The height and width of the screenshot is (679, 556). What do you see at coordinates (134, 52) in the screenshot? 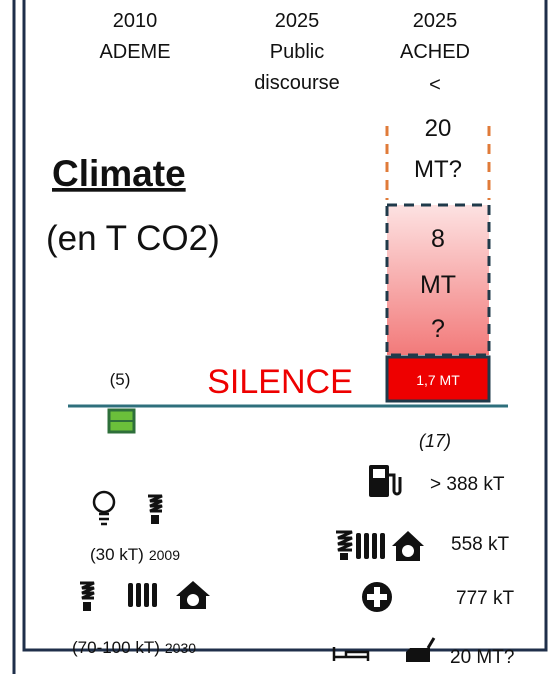
I see `header-line: ADEME` at bounding box center [134, 52].